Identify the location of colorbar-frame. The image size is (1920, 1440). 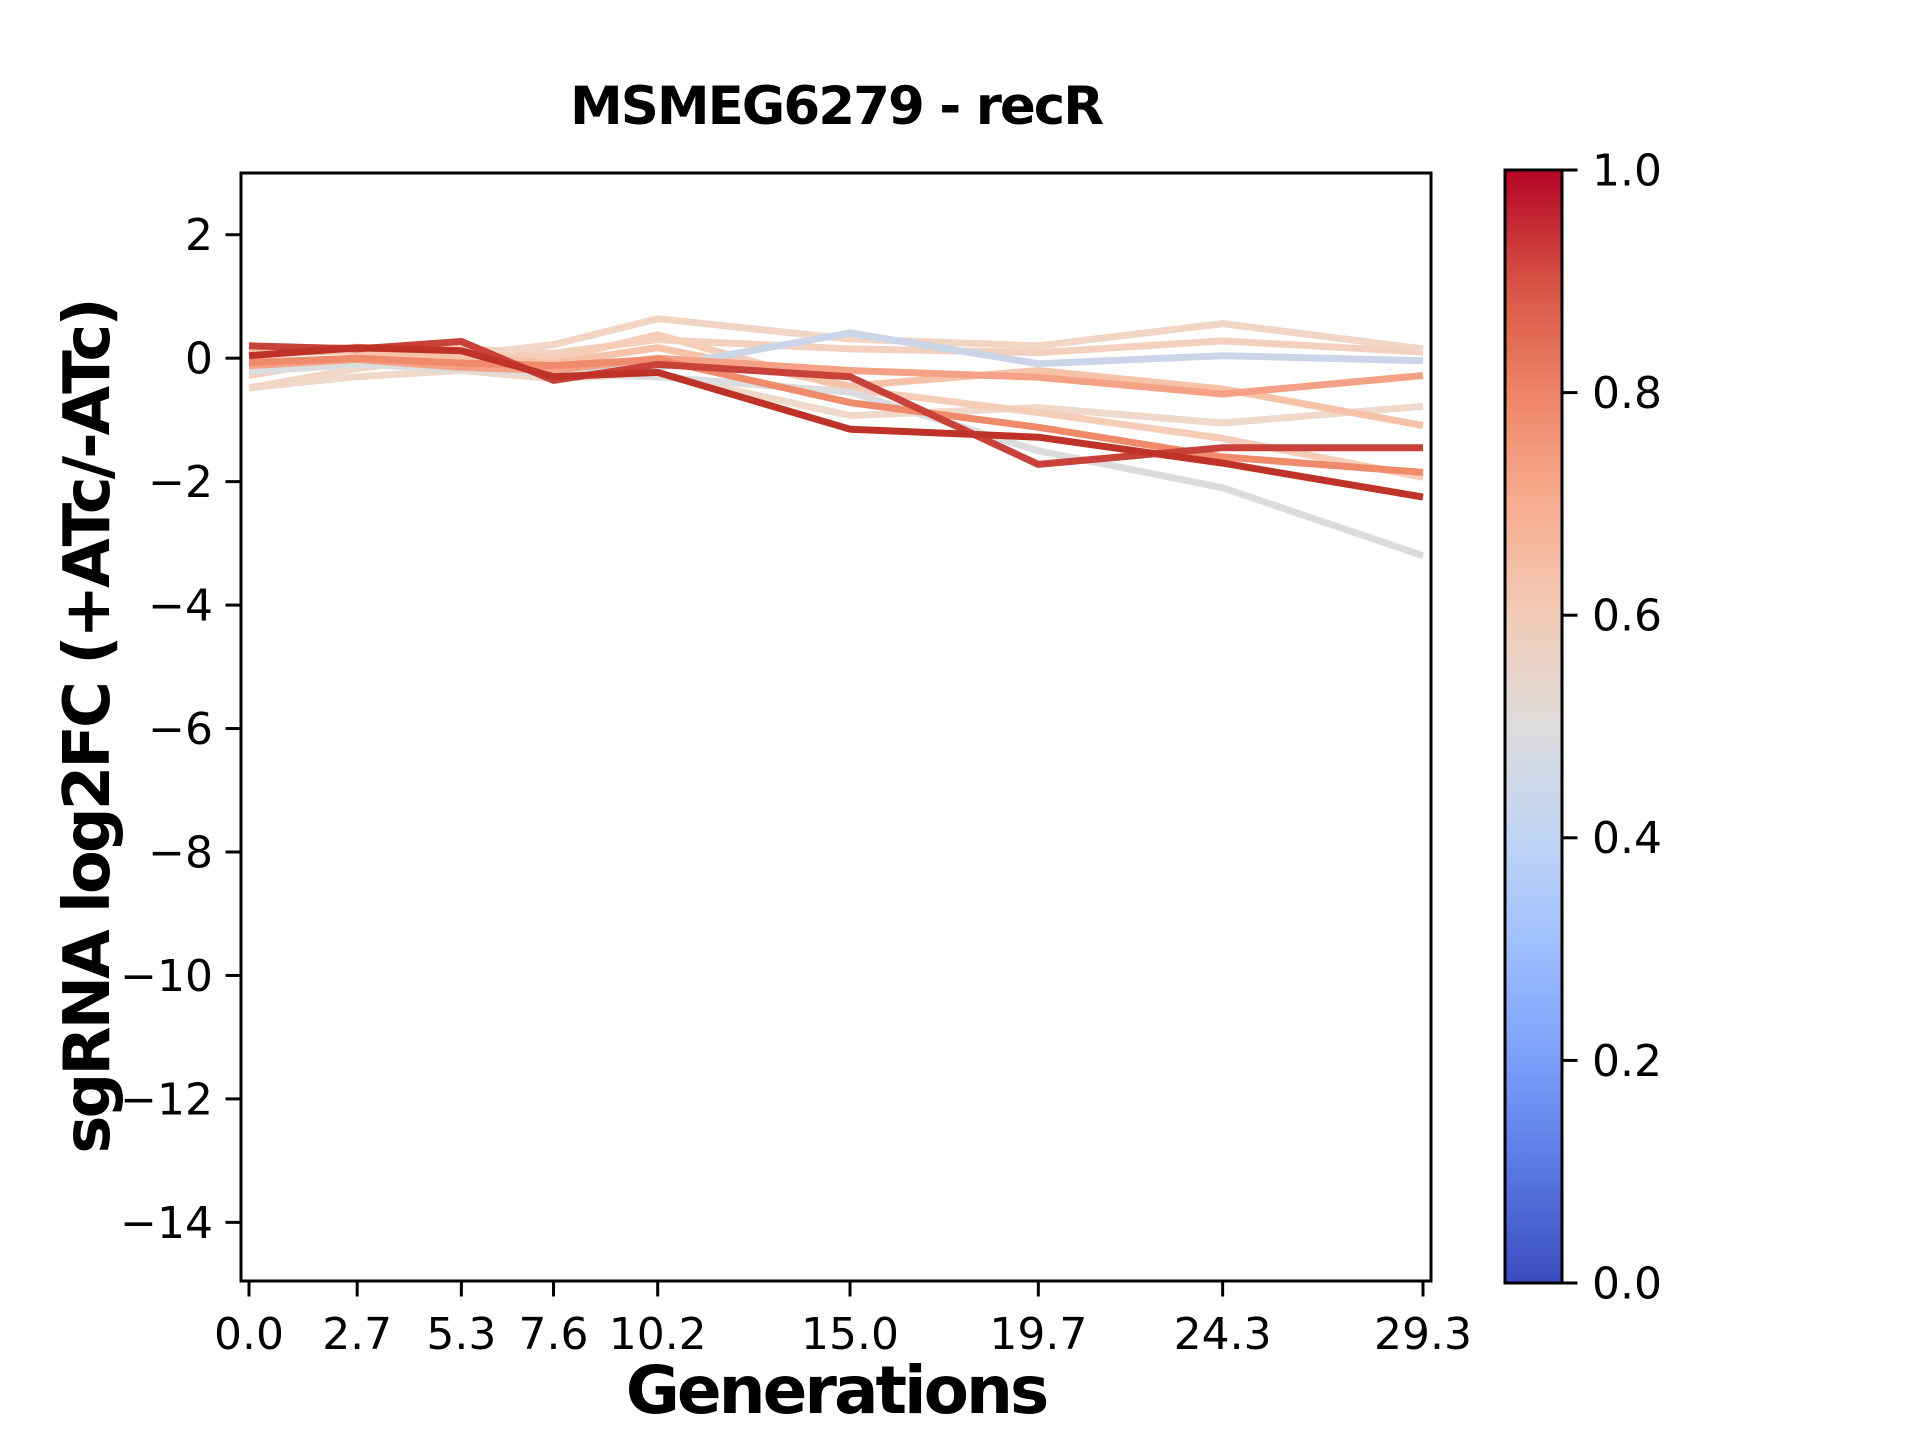
(1533, 726).